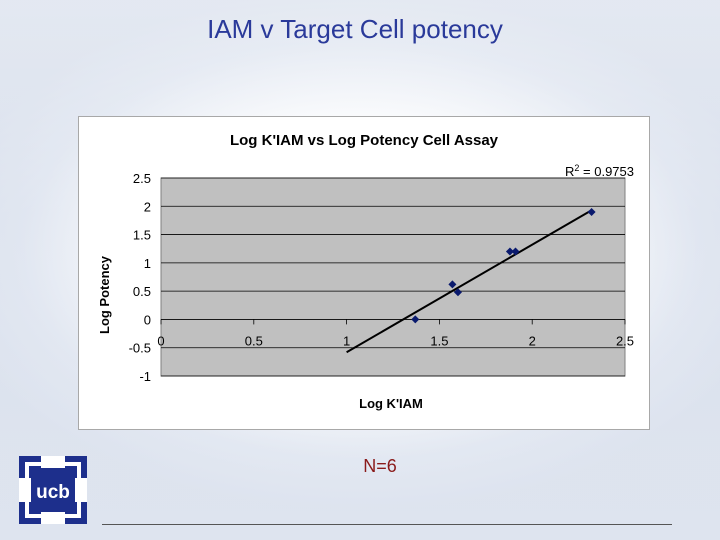  What do you see at coordinates (625, 340) in the screenshot?
I see `x-tick-label: 2.5` at bounding box center [625, 340].